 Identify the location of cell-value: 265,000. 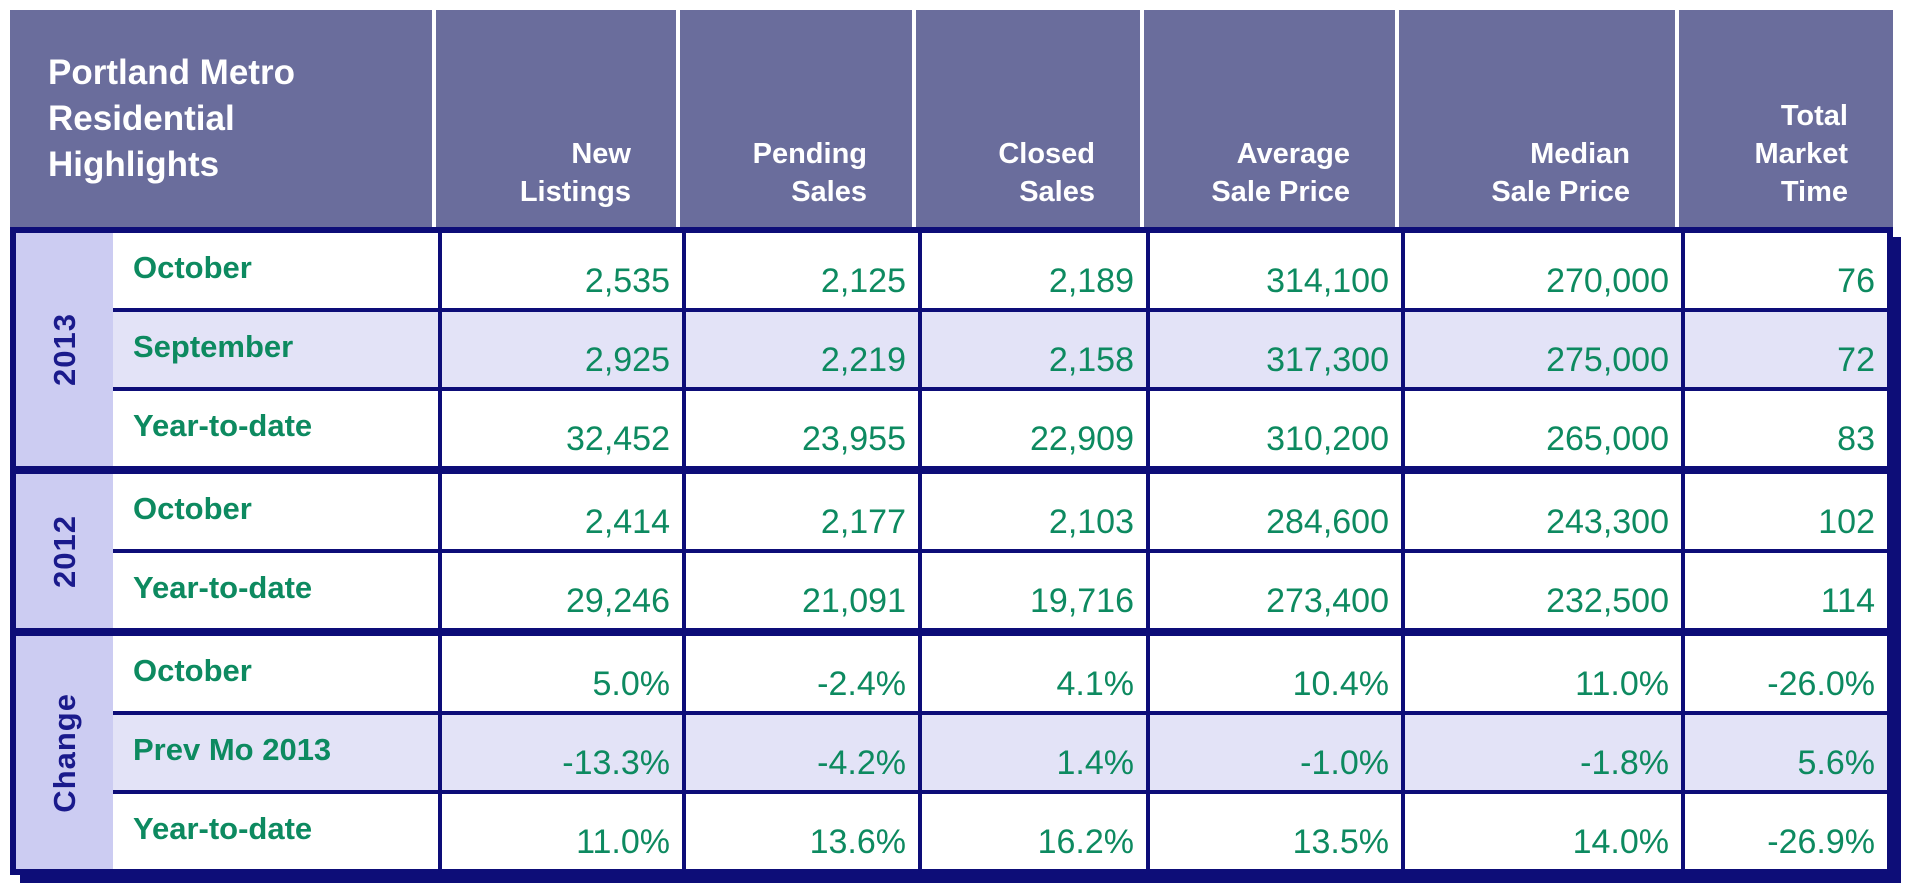
(1541, 428).